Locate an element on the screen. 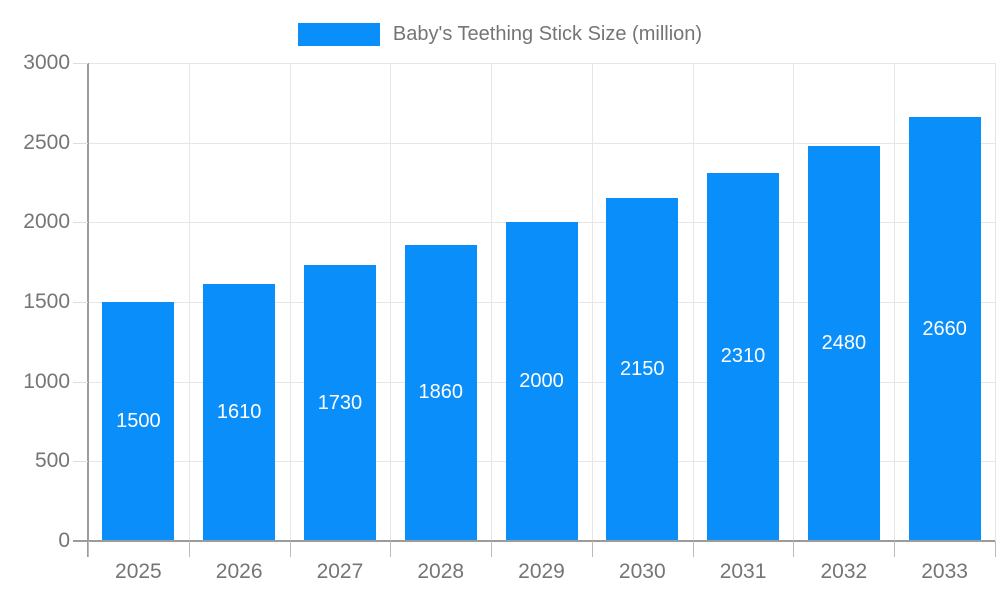 The image size is (1000, 600). bar-value-label: 2310 is located at coordinates (743, 356).